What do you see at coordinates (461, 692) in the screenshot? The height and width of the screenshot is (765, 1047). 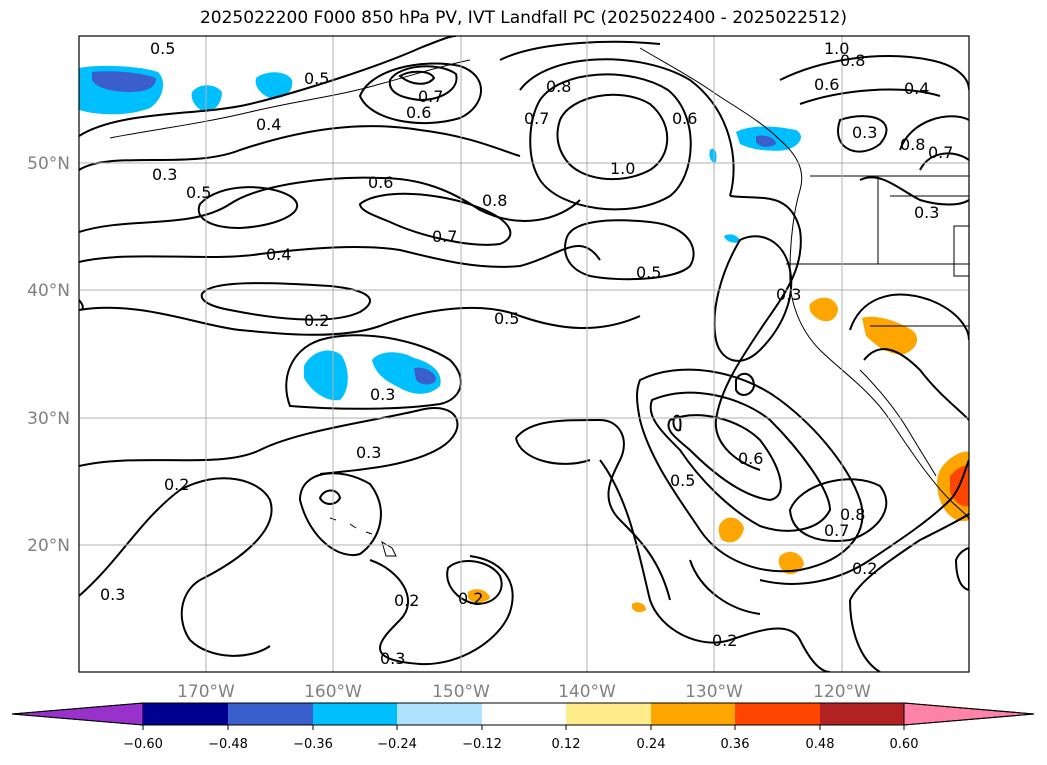 I see `lon-label-150w: 150°W` at bounding box center [461, 692].